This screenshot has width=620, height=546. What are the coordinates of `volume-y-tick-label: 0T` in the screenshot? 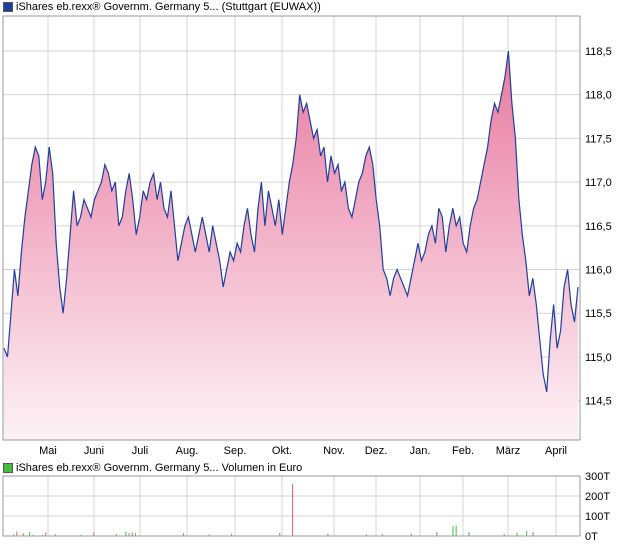 It's located at (591, 537).